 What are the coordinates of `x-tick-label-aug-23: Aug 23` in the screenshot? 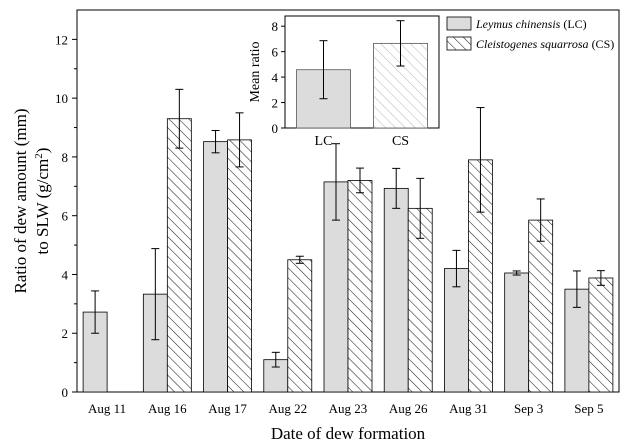 It's located at (348, 408).